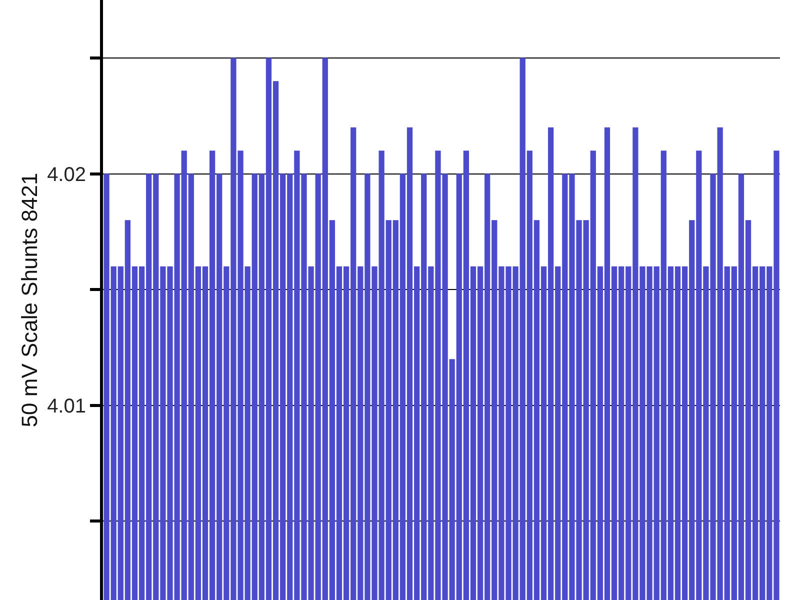 Image resolution: width=800 pixels, height=600 pixels. What do you see at coordinates (66, 175) in the screenshot?
I see `y-tick-label: 4.02` at bounding box center [66, 175].